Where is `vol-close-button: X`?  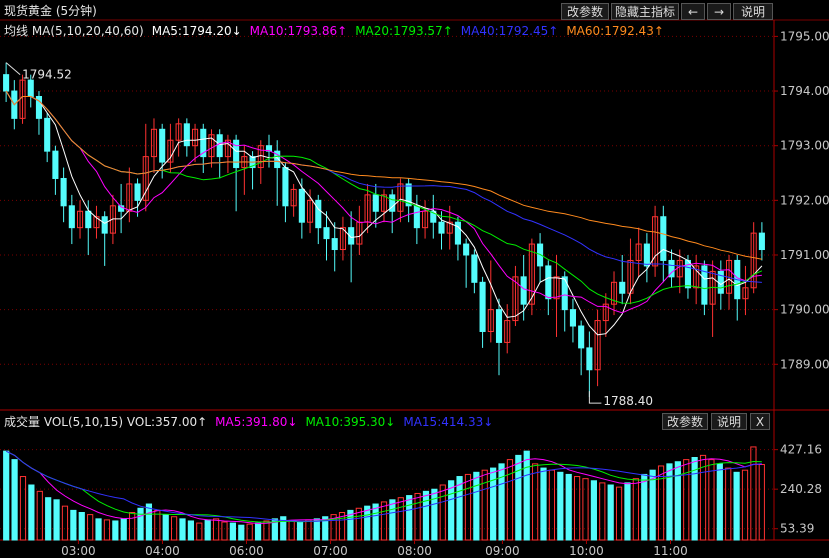
vol-close-button: X is located at coordinates (760, 421).